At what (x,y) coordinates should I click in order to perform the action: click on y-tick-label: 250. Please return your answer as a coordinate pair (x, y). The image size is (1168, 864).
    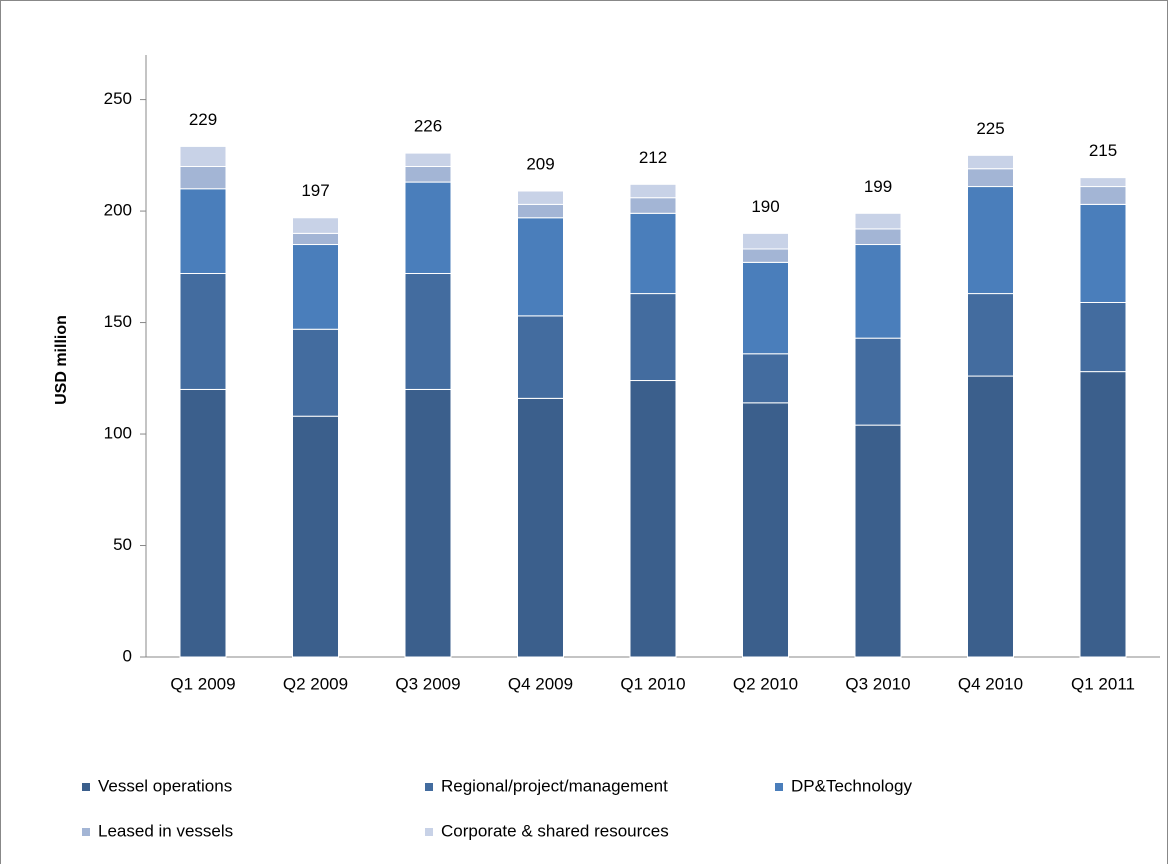
    Looking at the image, I should click on (118, 98).